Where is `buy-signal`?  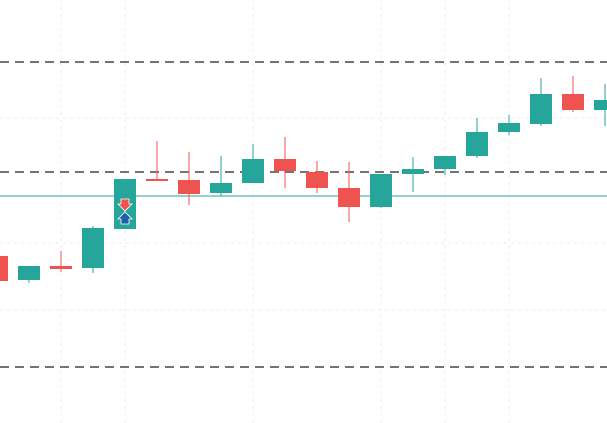 buy-signal is located at coordinates (125, 218).